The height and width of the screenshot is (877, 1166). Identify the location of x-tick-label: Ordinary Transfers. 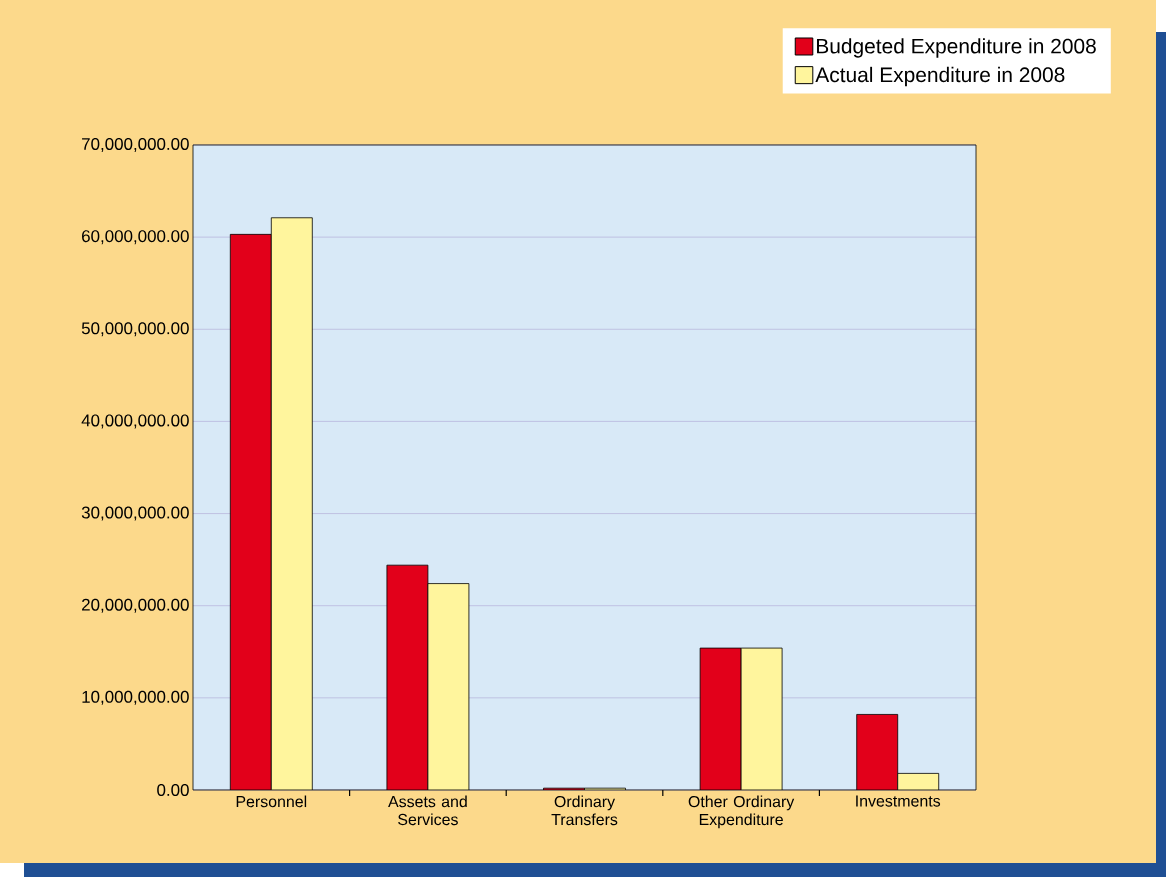
(584, 810).